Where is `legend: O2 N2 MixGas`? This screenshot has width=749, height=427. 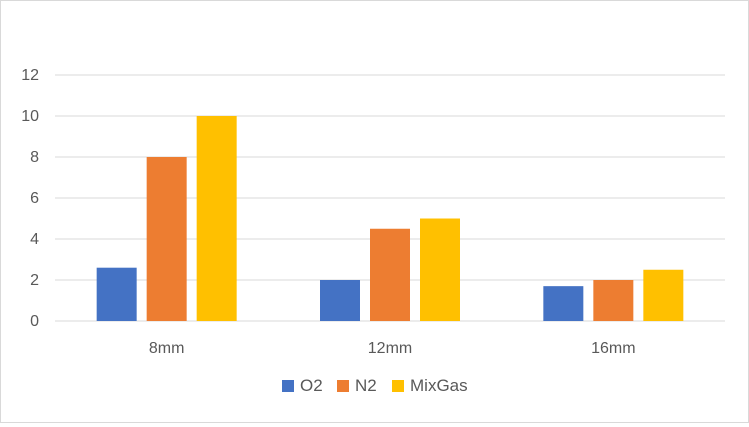 legend: O2 N2 MixGas is located at coordinates (375, 385).